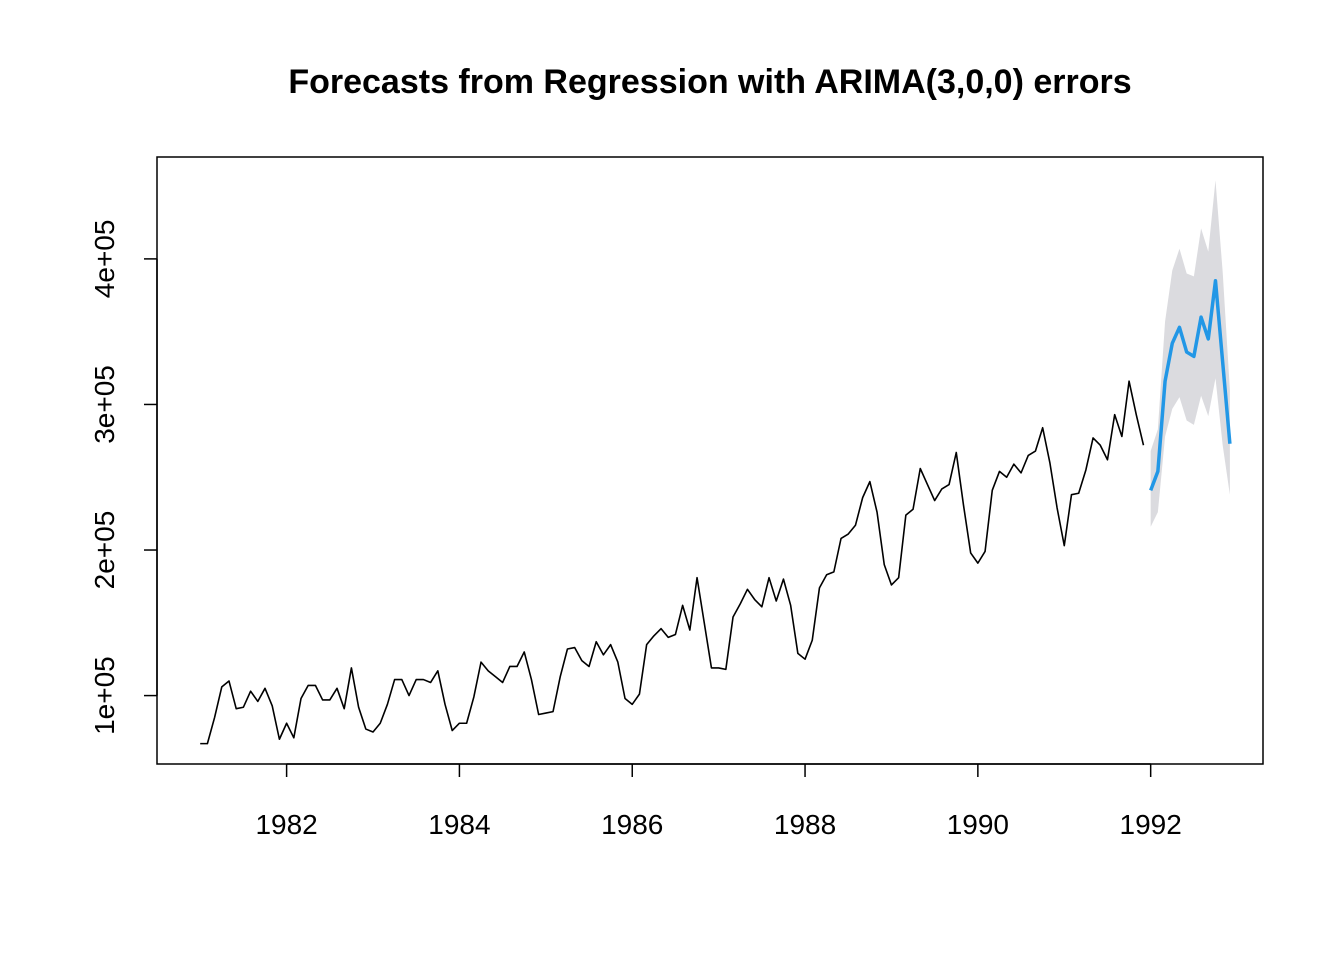 The height and width of the screenshot is (960, 1344). I want to click on forecast-line, so click(1190, 384).